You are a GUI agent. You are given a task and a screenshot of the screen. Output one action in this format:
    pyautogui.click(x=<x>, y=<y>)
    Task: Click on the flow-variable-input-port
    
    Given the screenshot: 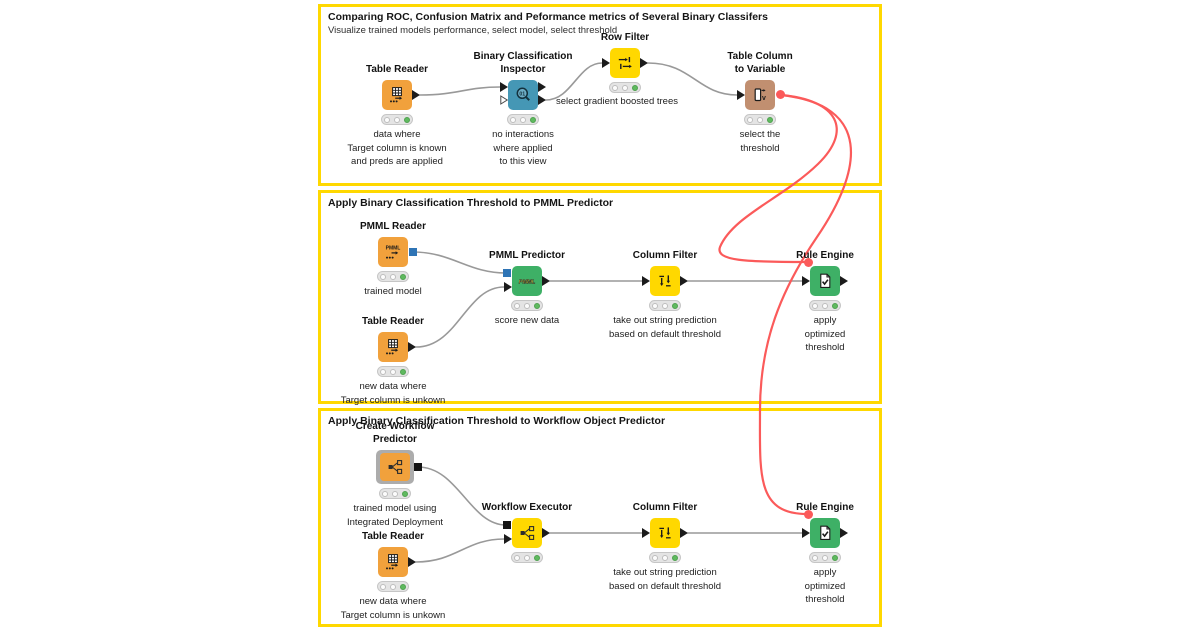 What is the action you would take?
    pyautogui.click(x=504, y=100)
    